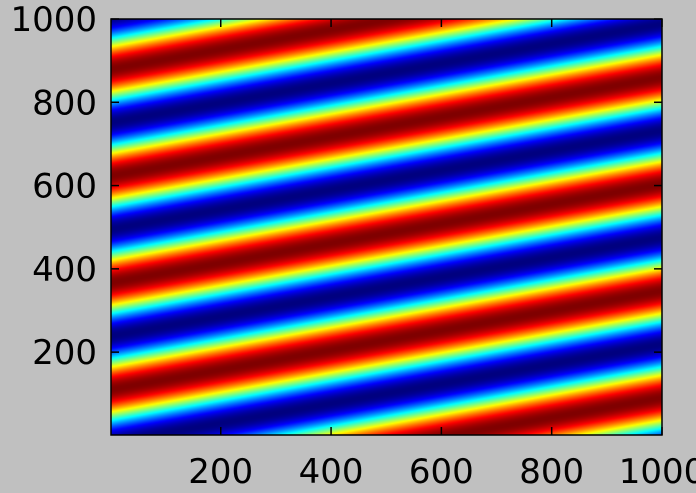  What do you see at coordinates (53, 20) in the screenshot?
I see `y-tick-label: 1000` at bounding box center [53, 20].